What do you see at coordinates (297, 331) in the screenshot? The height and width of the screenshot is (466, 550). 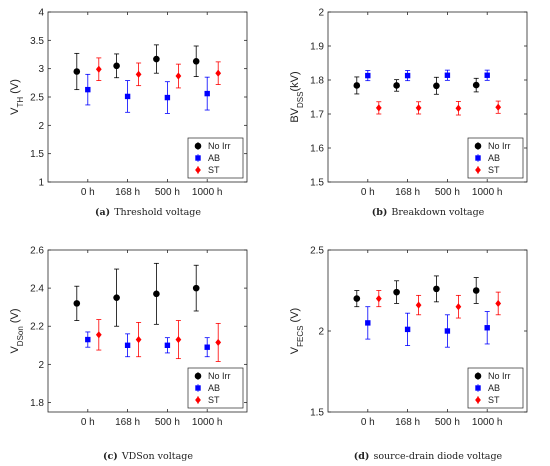 I see `y-axis-label: VFECS (V)` at bounding box center [297, 331].